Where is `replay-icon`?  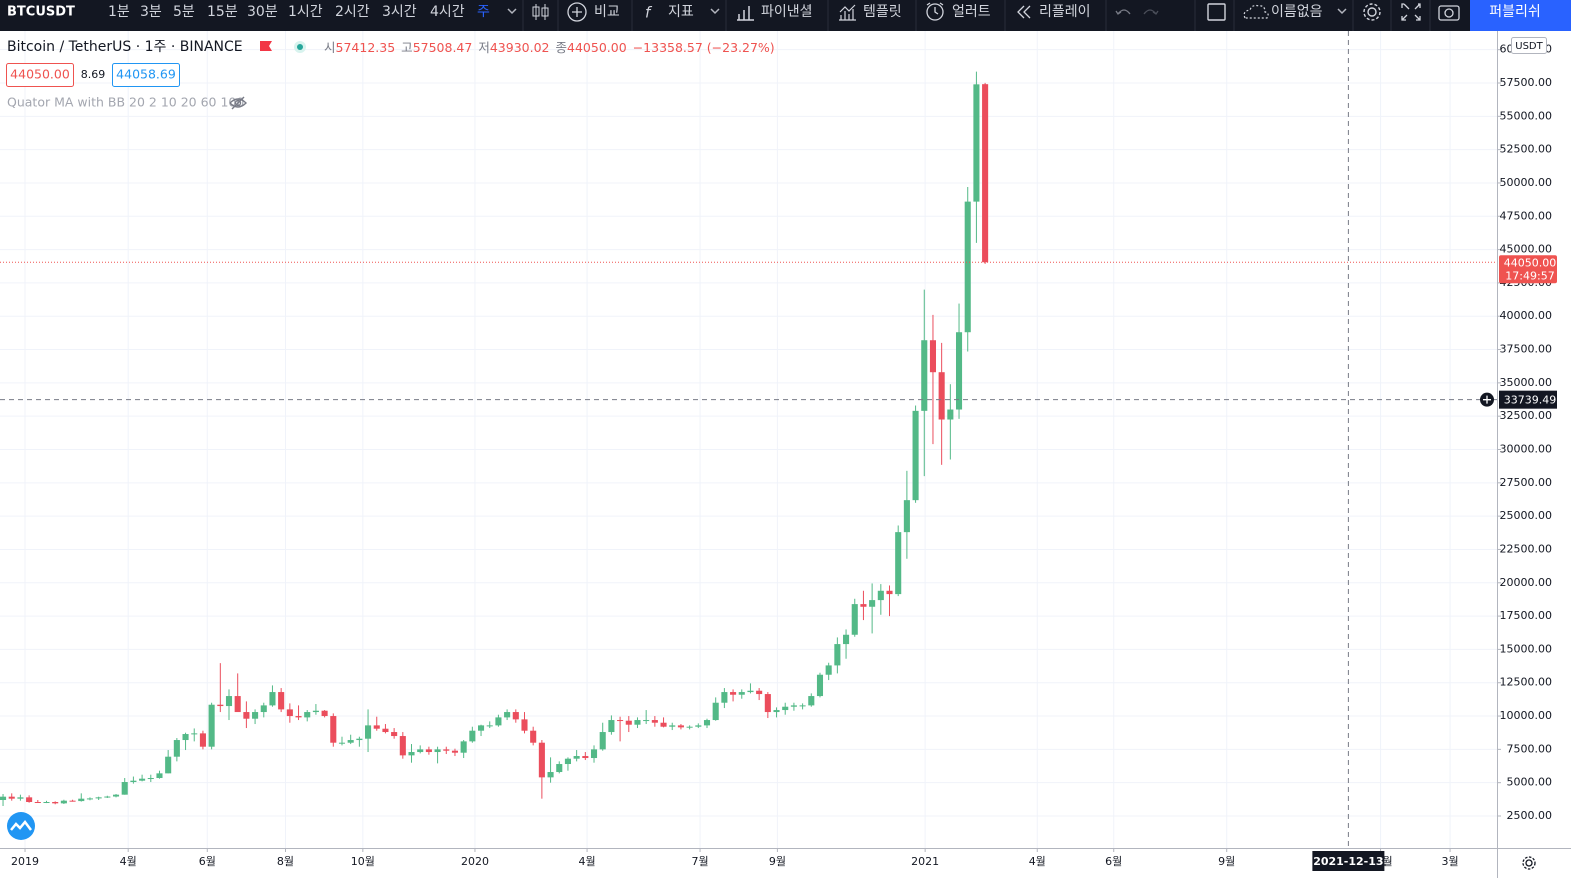
replay-icon is located at coordinates (1024, 12).